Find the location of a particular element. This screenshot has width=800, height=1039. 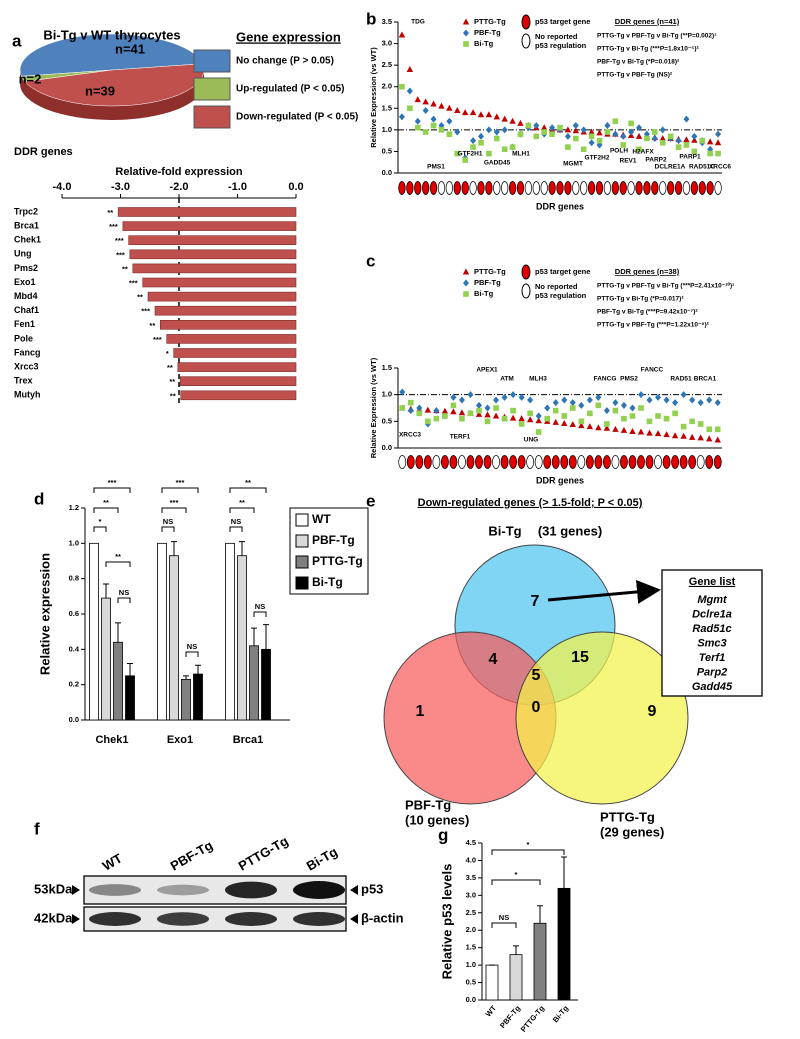

category-label: Fancg is located at coordinates (27, 352).